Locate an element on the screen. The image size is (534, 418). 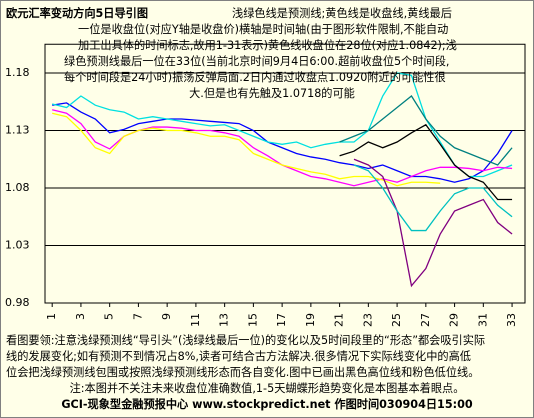
description-line: 浅绿色线是预测线;黄色线是收盘线,黄线最后 is located at coordinates (342, 13).